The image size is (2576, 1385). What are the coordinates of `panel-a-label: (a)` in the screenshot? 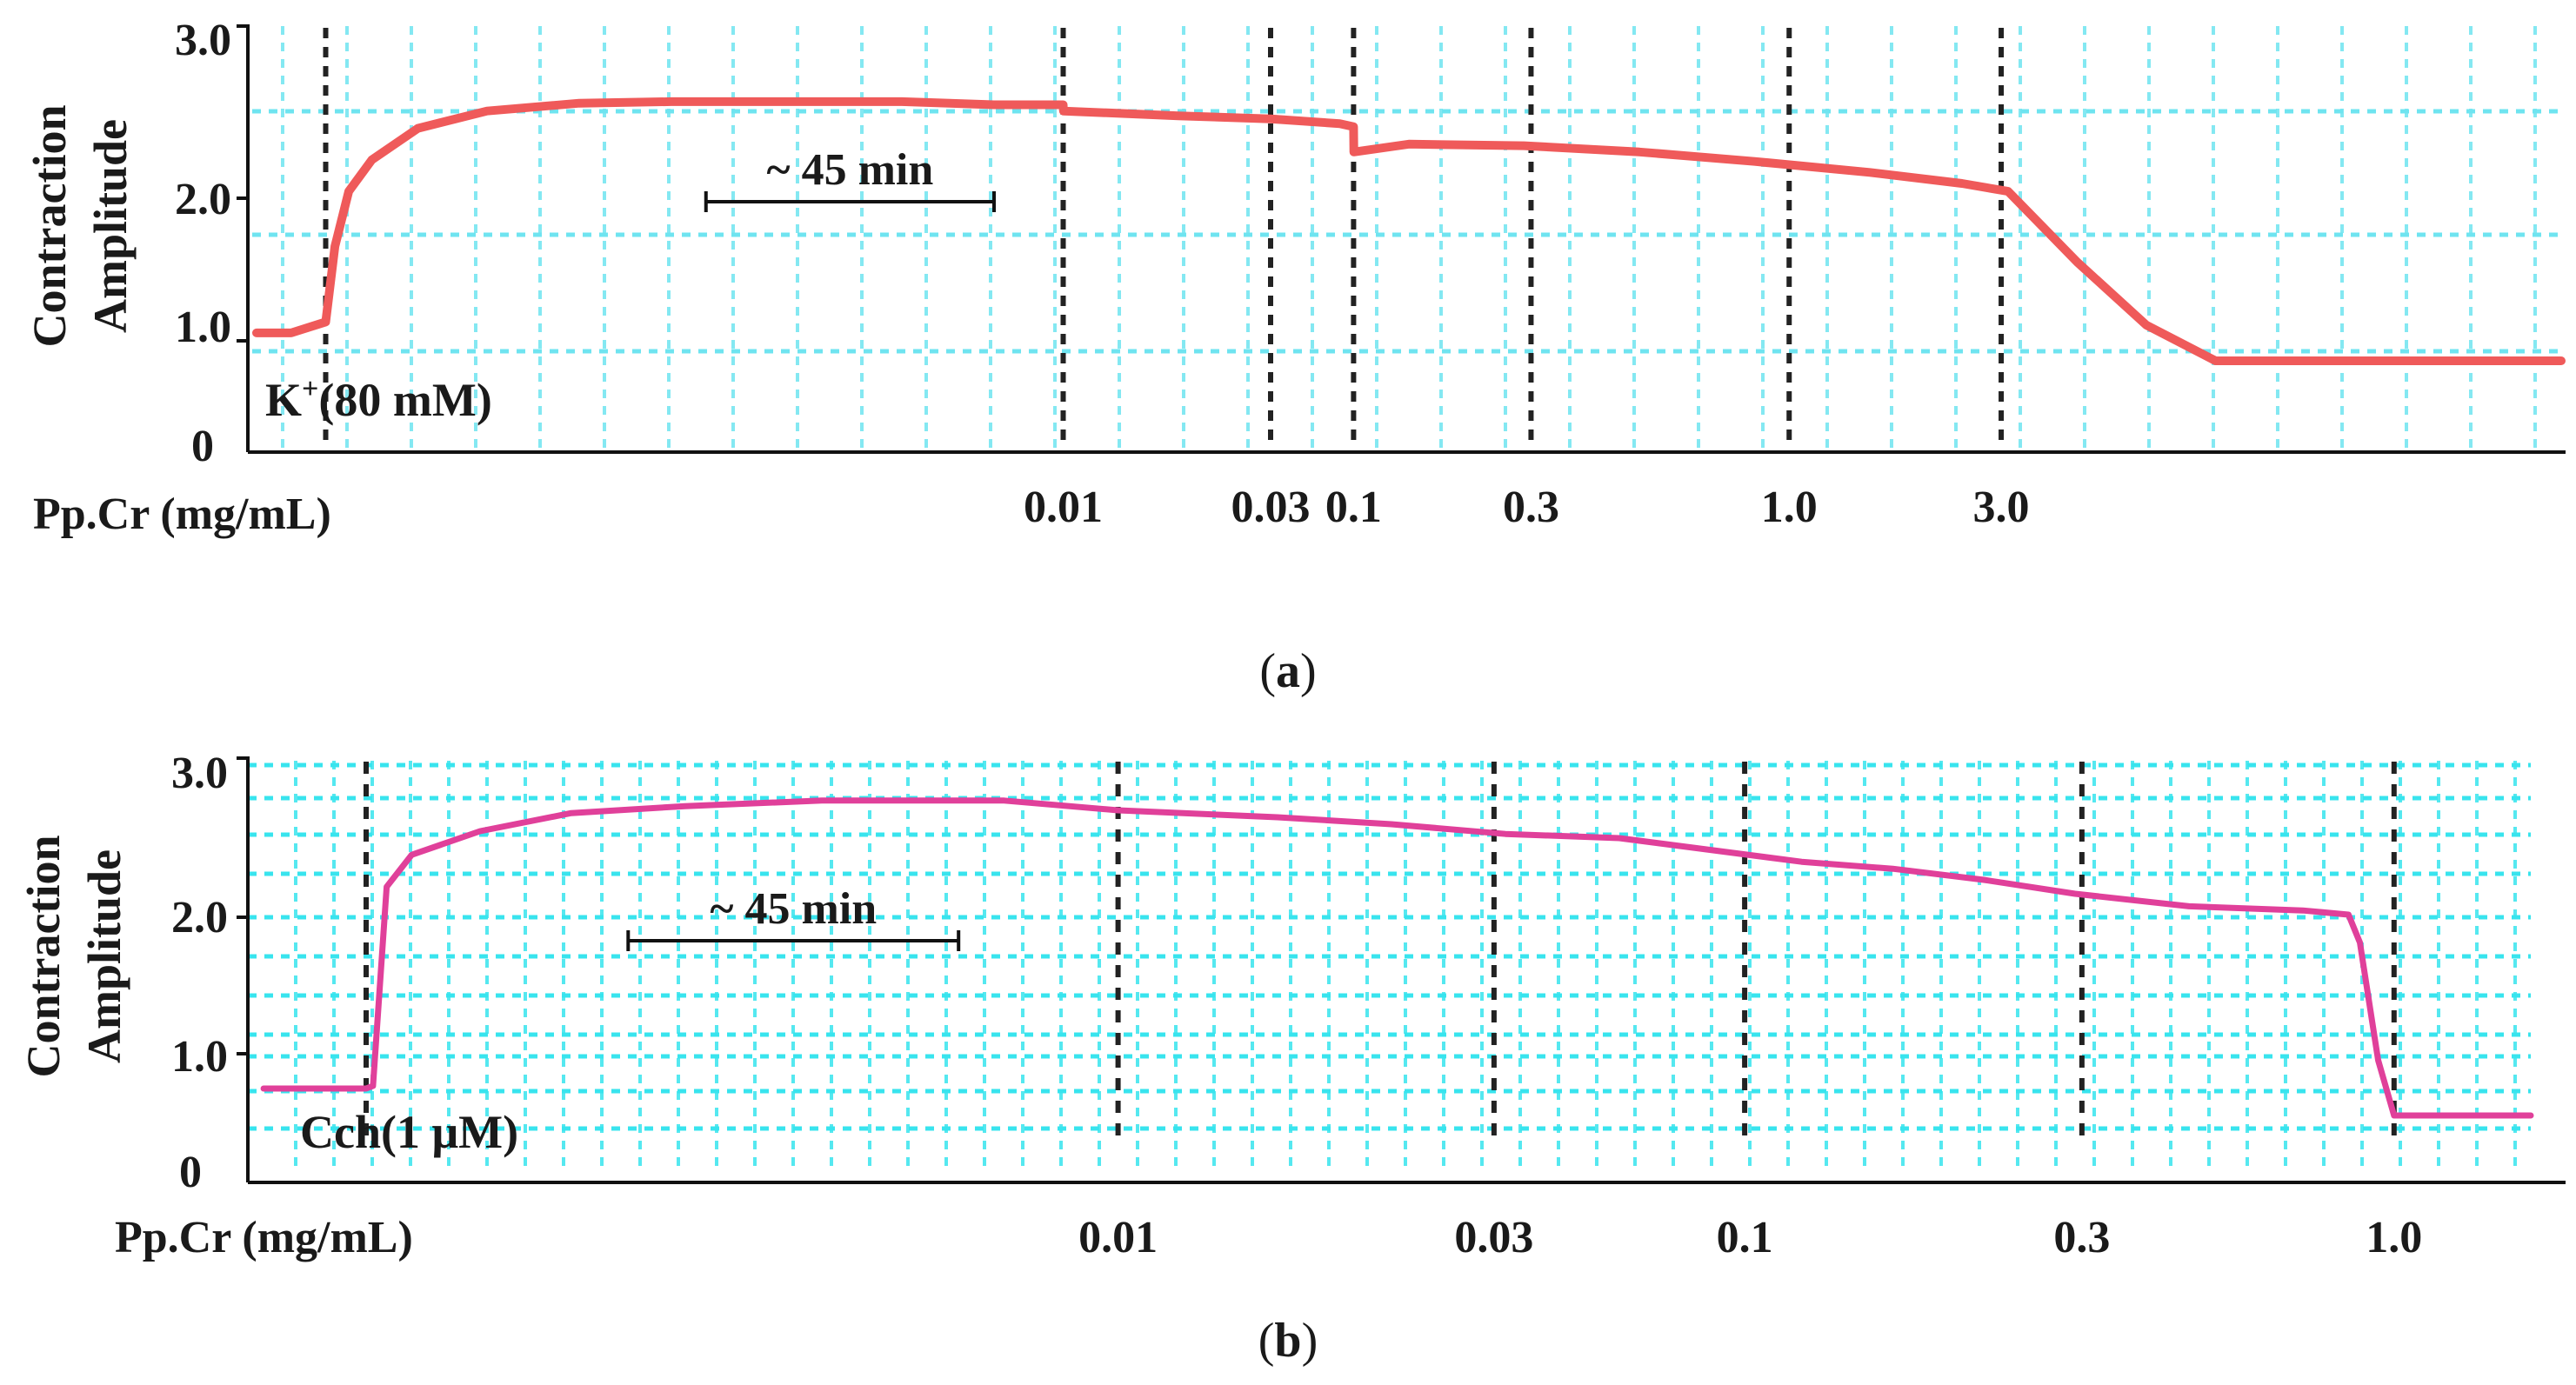 It's located at (1287, 671).